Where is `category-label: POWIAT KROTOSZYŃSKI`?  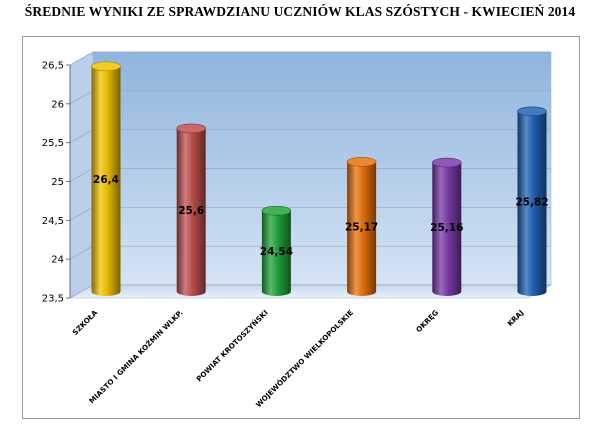 category-label: POWIAT KROTOSZYŃSKI is located at coordinates (232, 346).